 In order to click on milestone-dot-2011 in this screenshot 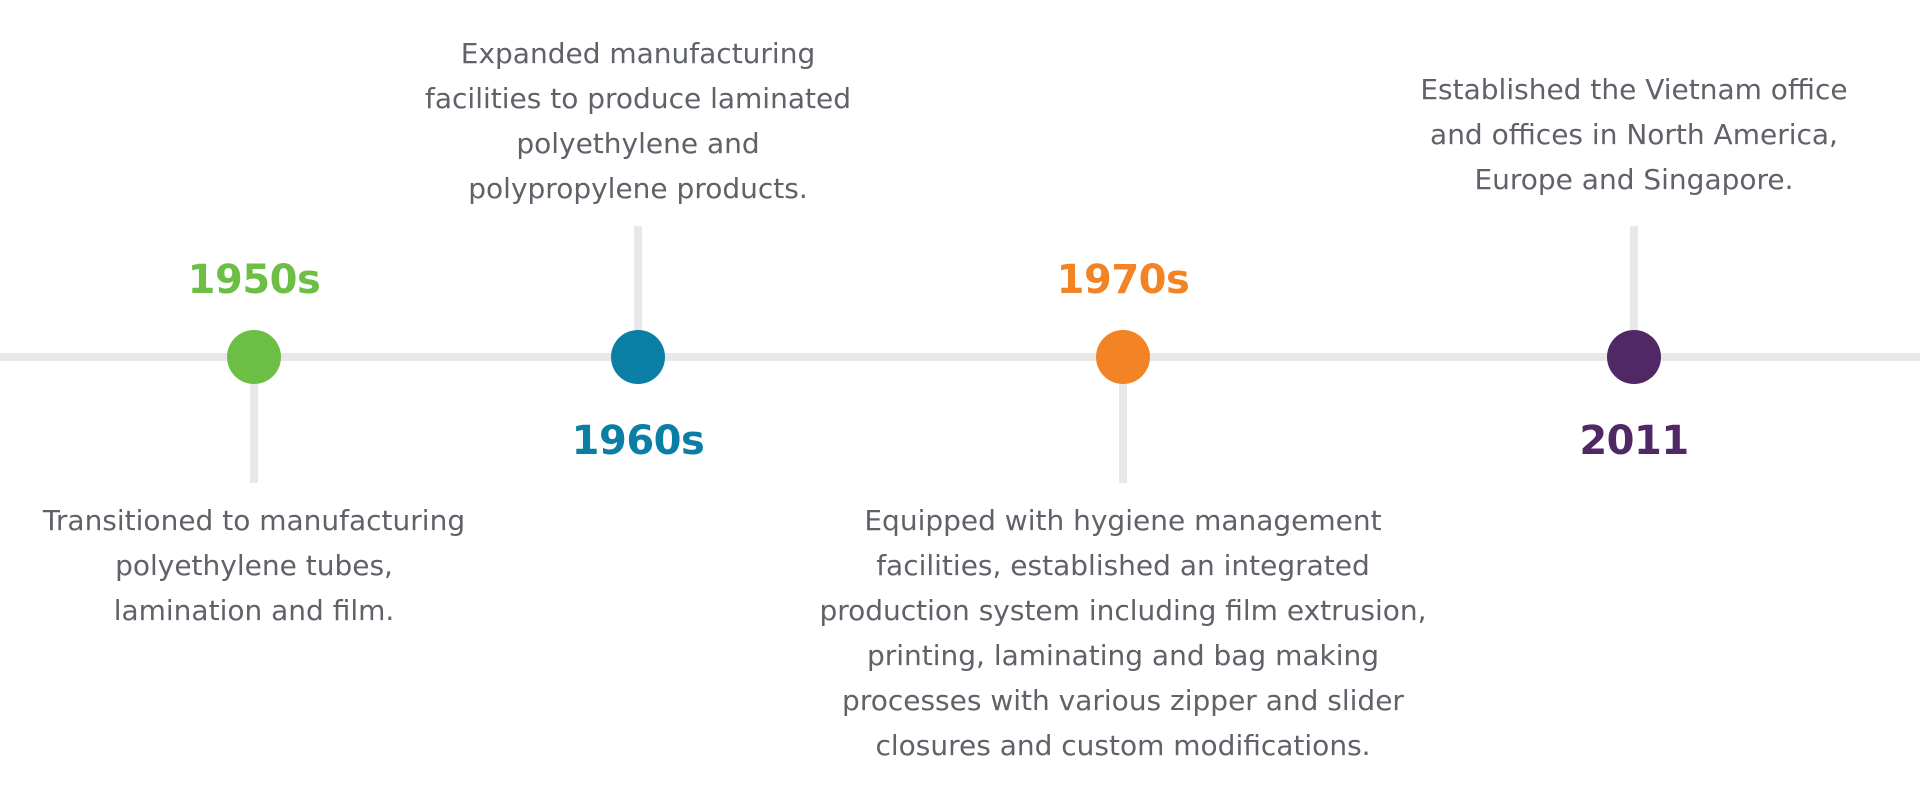, I will do `click(1634, 357)`.